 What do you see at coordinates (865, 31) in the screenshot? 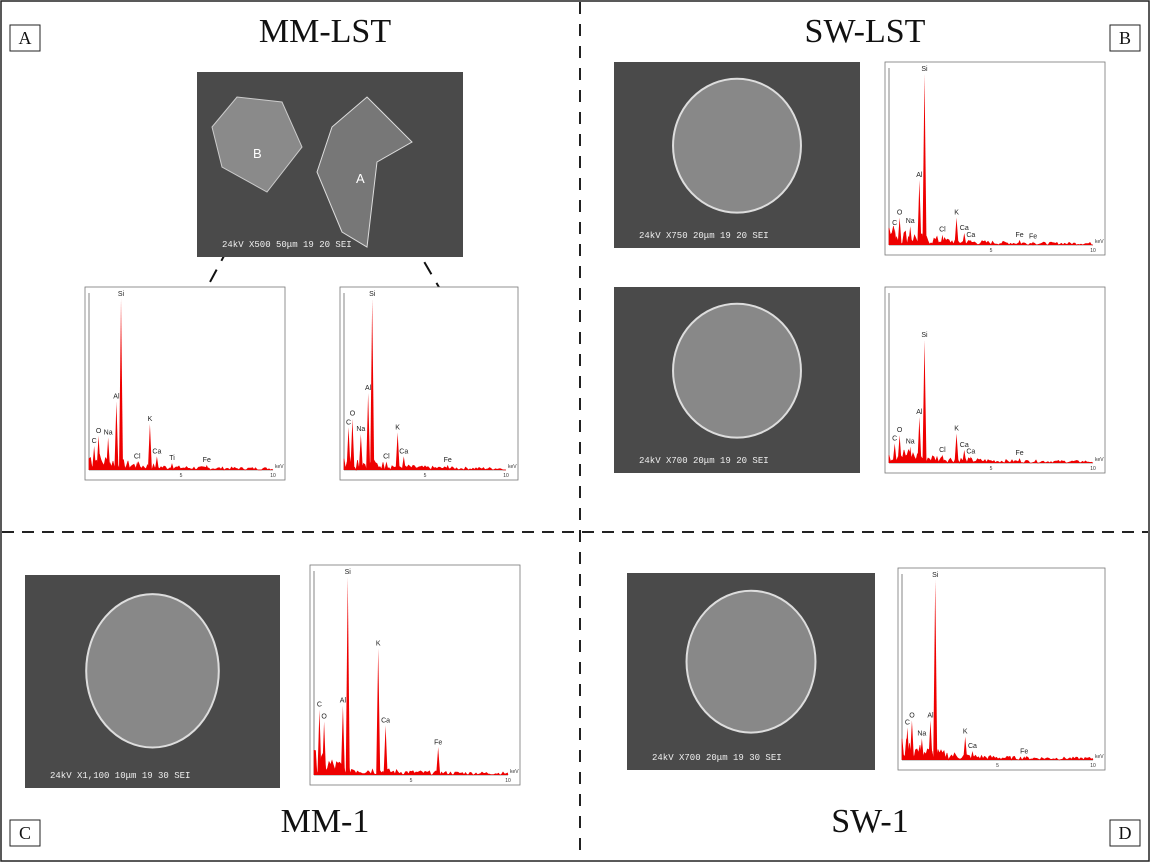
I see `panel-title: SW-LST` at bounding box center [865, 31].